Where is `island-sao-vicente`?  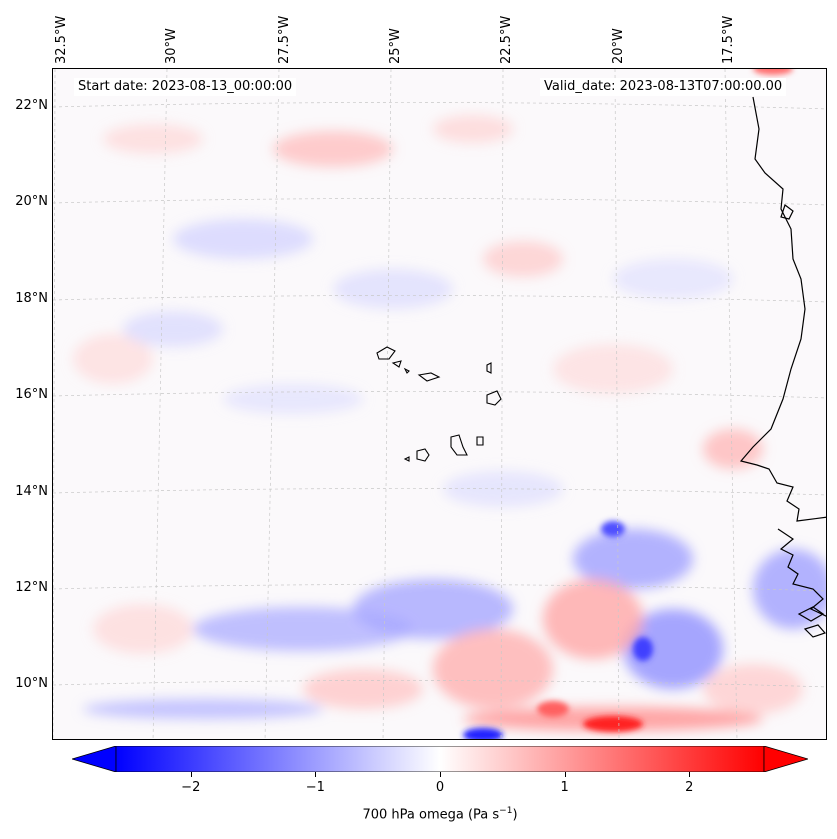 island-sao-vicente is located at coordinates (396, 364).